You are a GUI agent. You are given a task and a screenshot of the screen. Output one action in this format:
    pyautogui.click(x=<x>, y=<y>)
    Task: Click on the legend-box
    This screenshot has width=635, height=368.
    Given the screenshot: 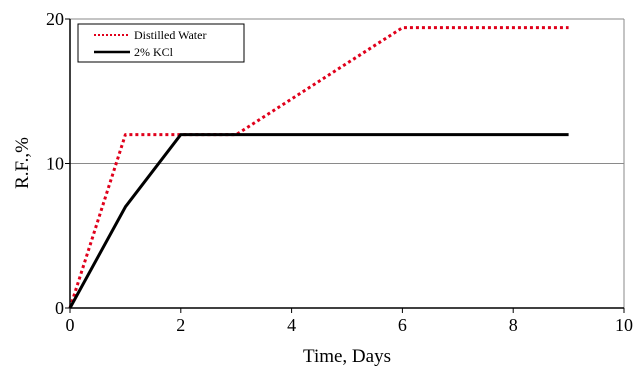 What is the action you would take?
    pyautogui.click(x=161, y=43)
    